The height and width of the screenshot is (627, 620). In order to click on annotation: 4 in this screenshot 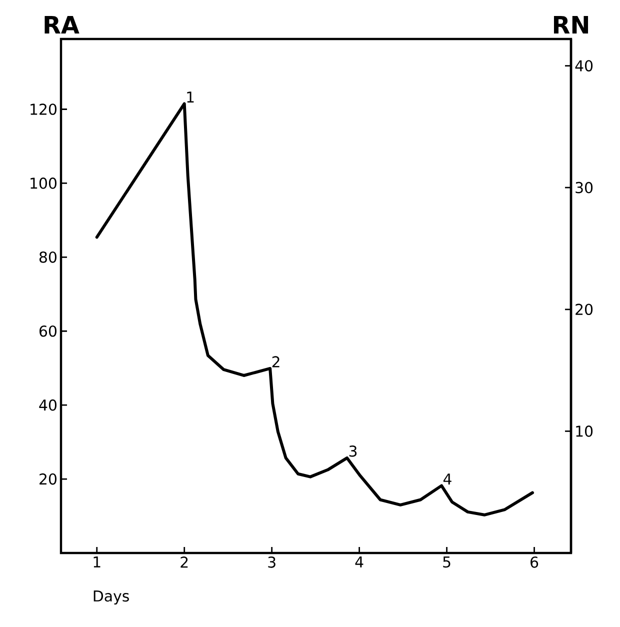, I will do `click(447, 479)`.